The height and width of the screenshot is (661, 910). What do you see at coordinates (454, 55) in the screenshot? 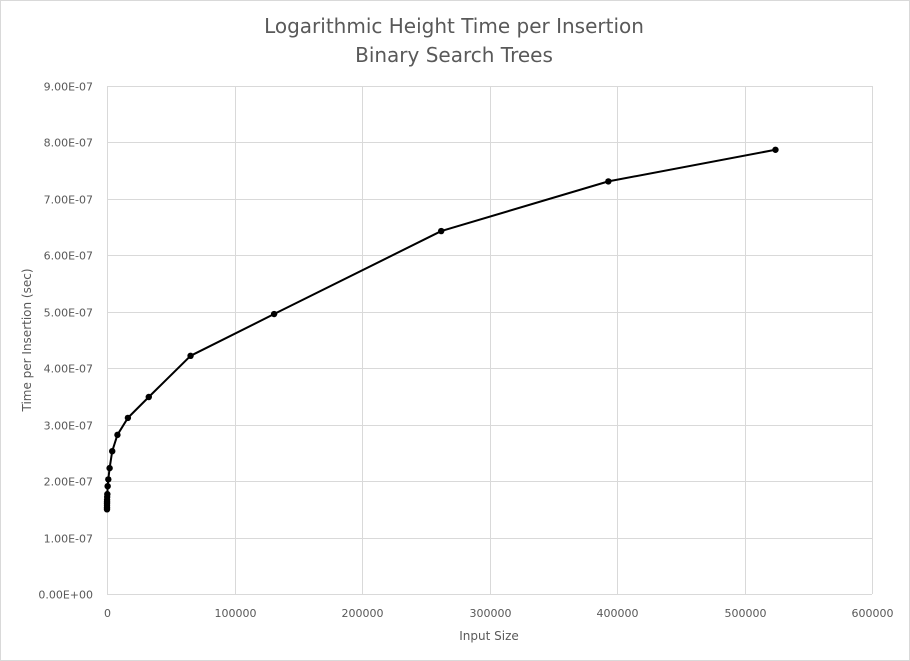
I see `chart-subtitle: Binary Search Trees` at bounding box center [454, 55].